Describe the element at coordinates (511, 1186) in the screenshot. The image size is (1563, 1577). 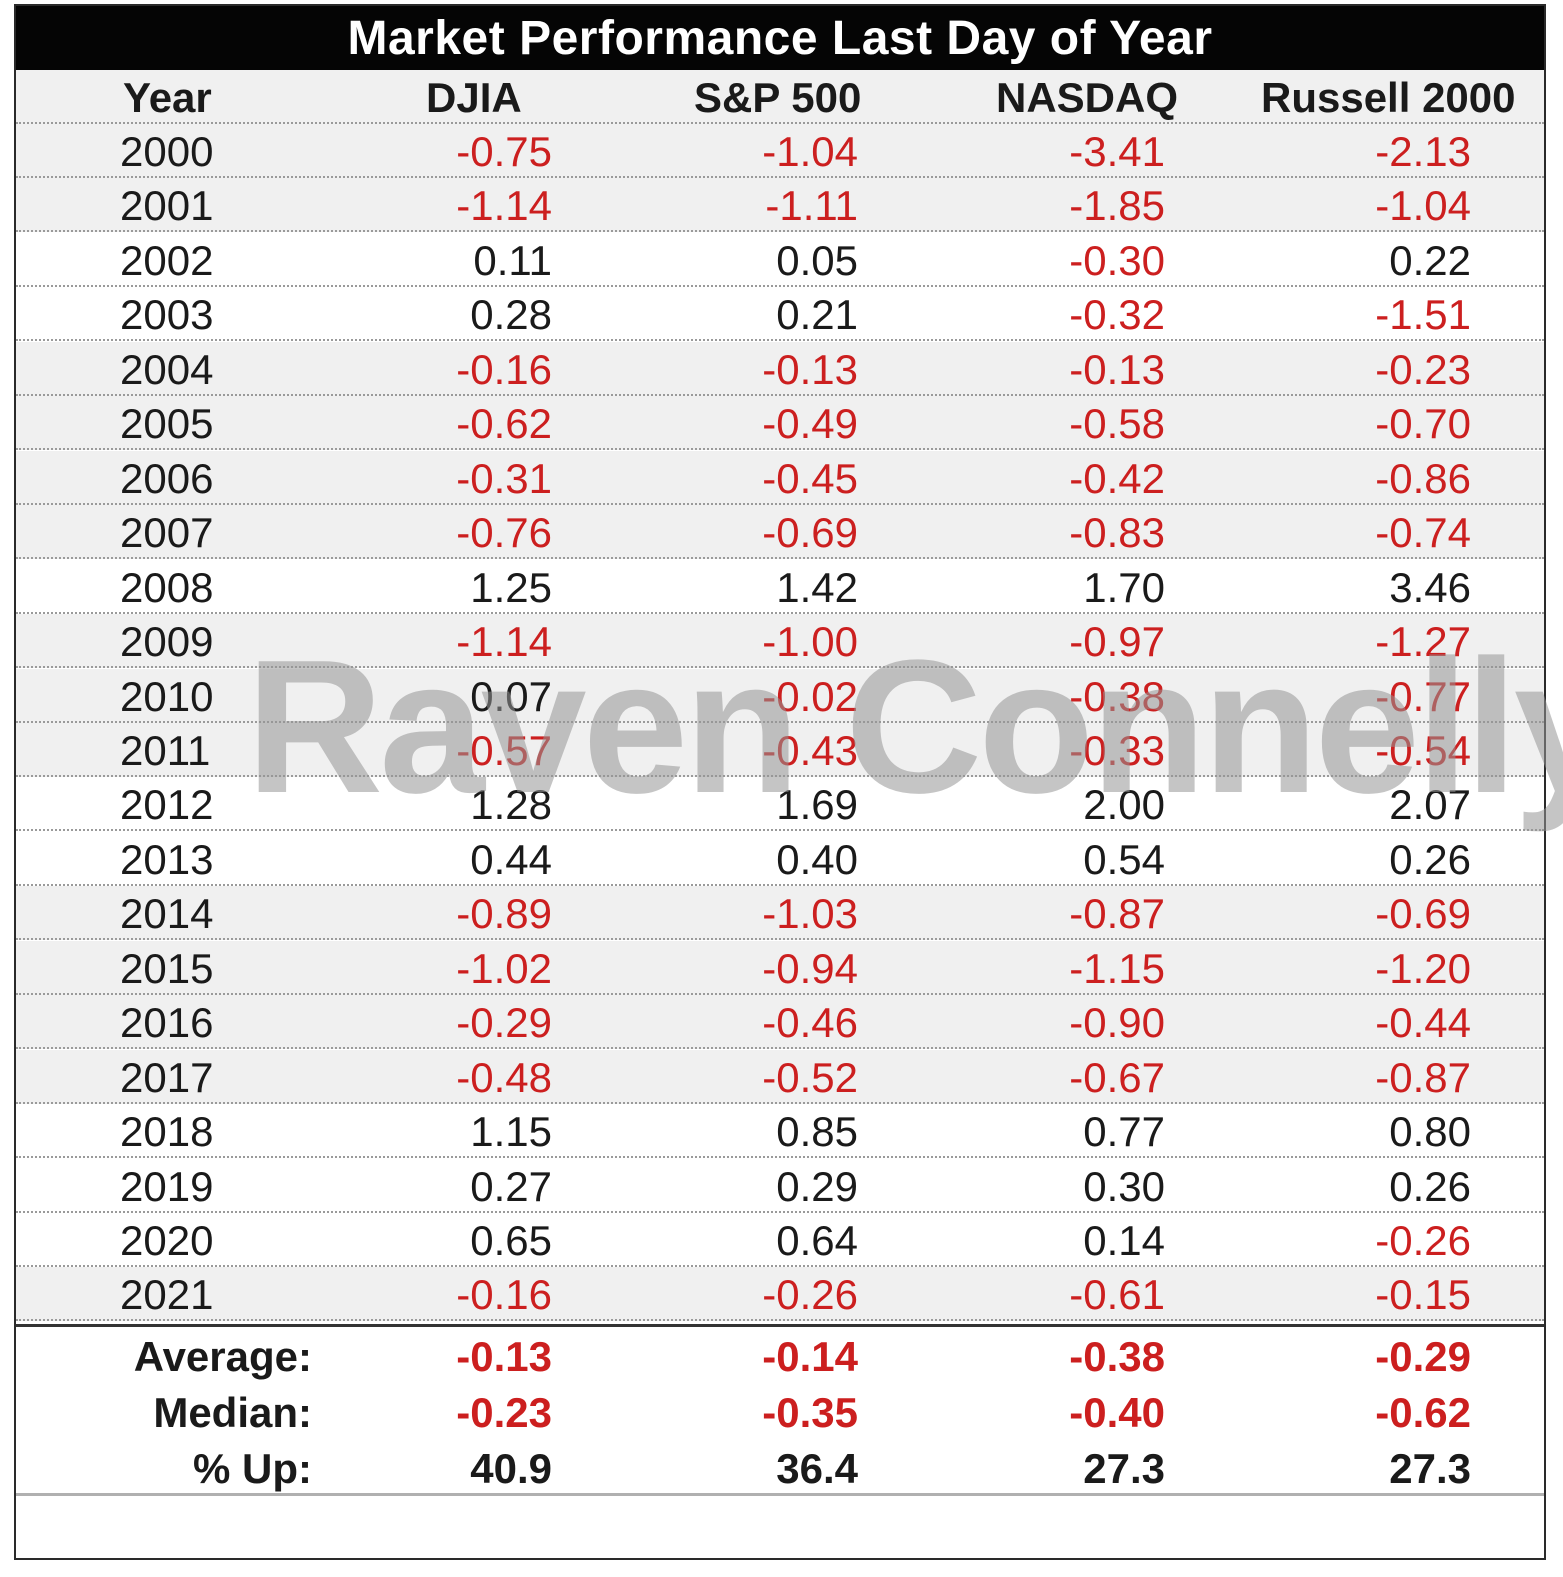
I see `djia-value-cell: 0.27` at that location.